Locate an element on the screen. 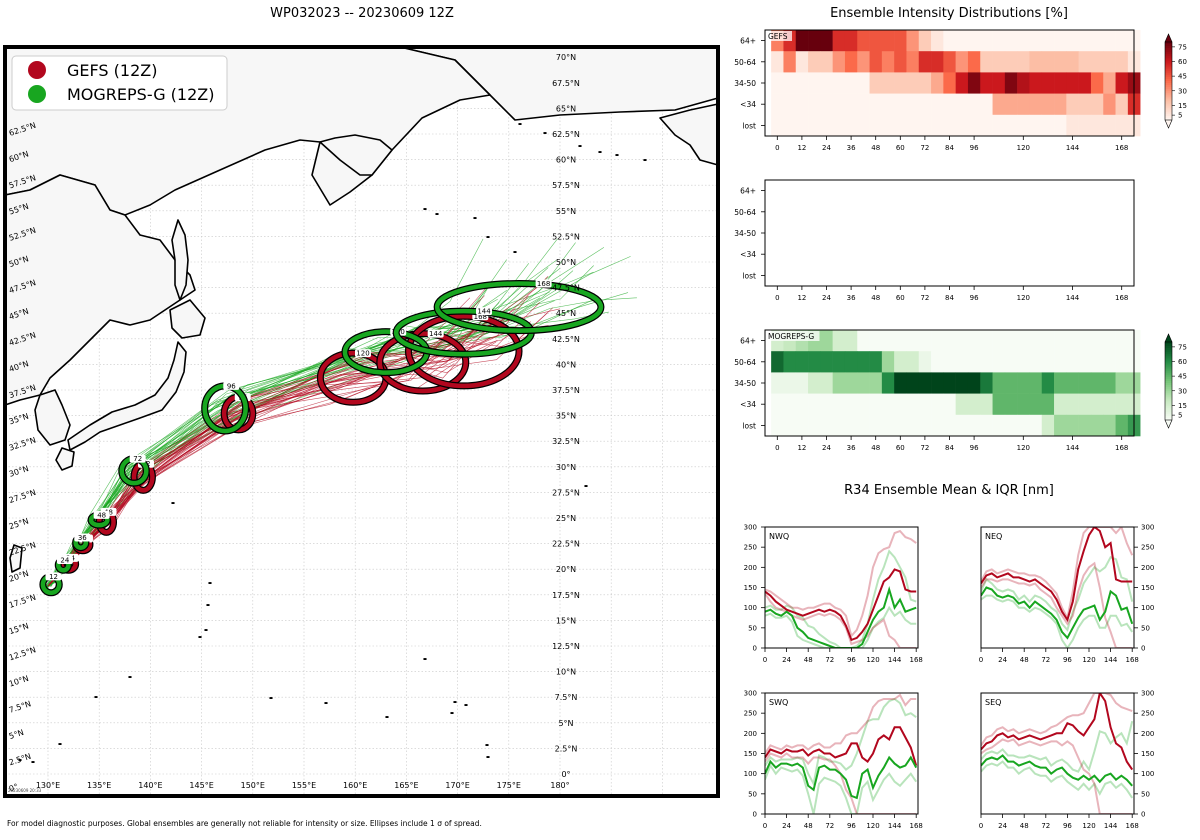 Image resolution: width=1200 pixels, height=840 pixels. land-hokkaido is located at coordinates (187, 319).